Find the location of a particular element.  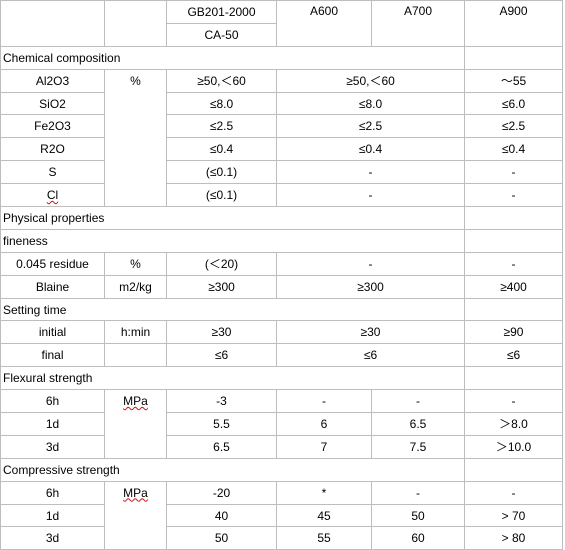

a700-value: 6.5 is located at coordinates (418, 424).